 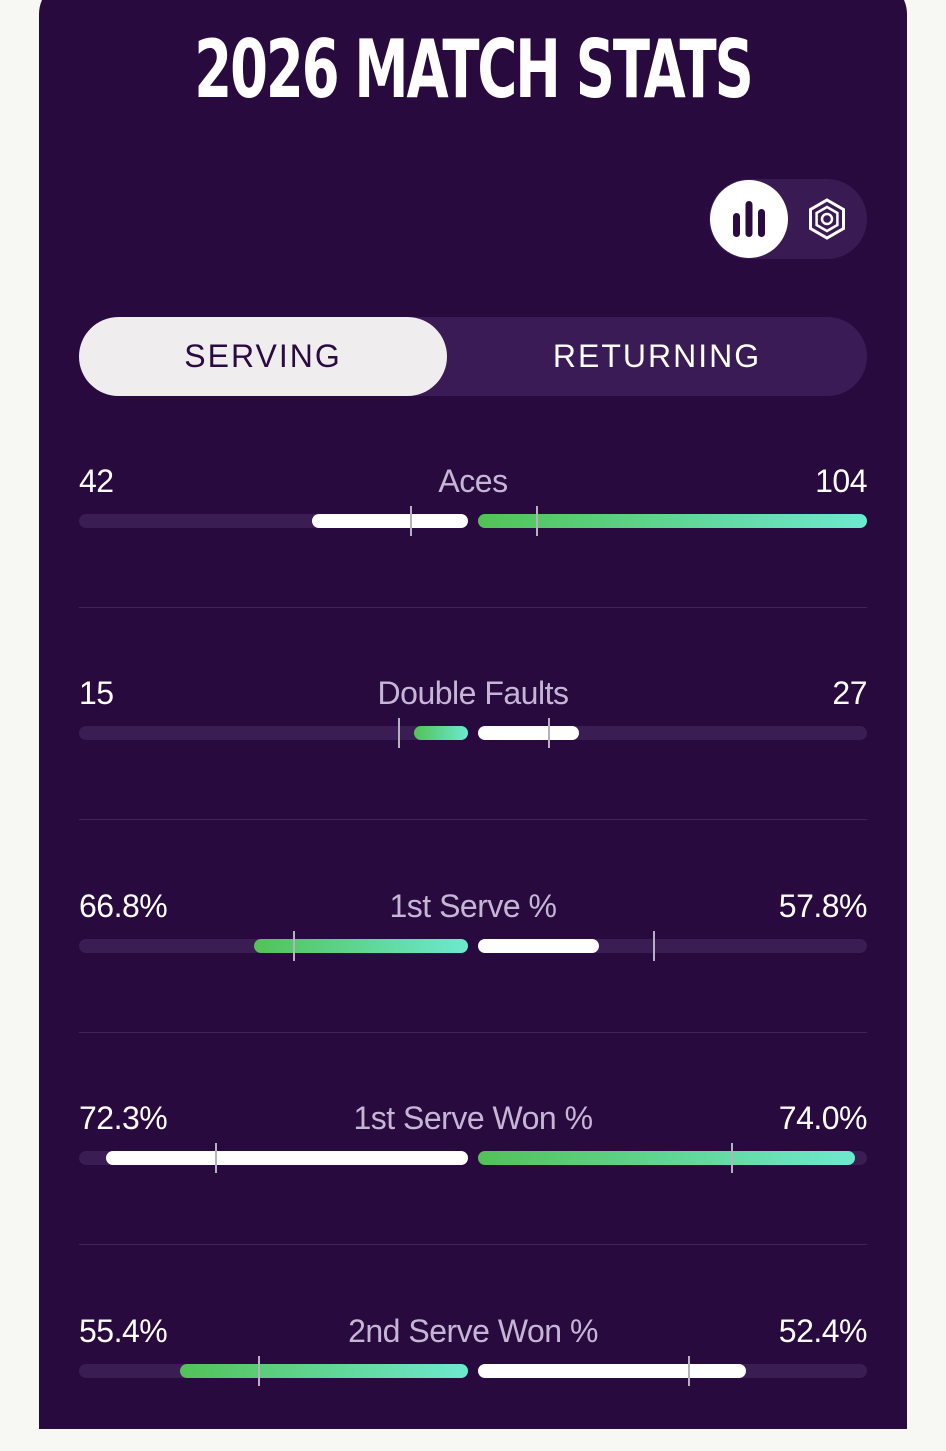 I want to click on settings-view-button, so click(x=827, y=219).